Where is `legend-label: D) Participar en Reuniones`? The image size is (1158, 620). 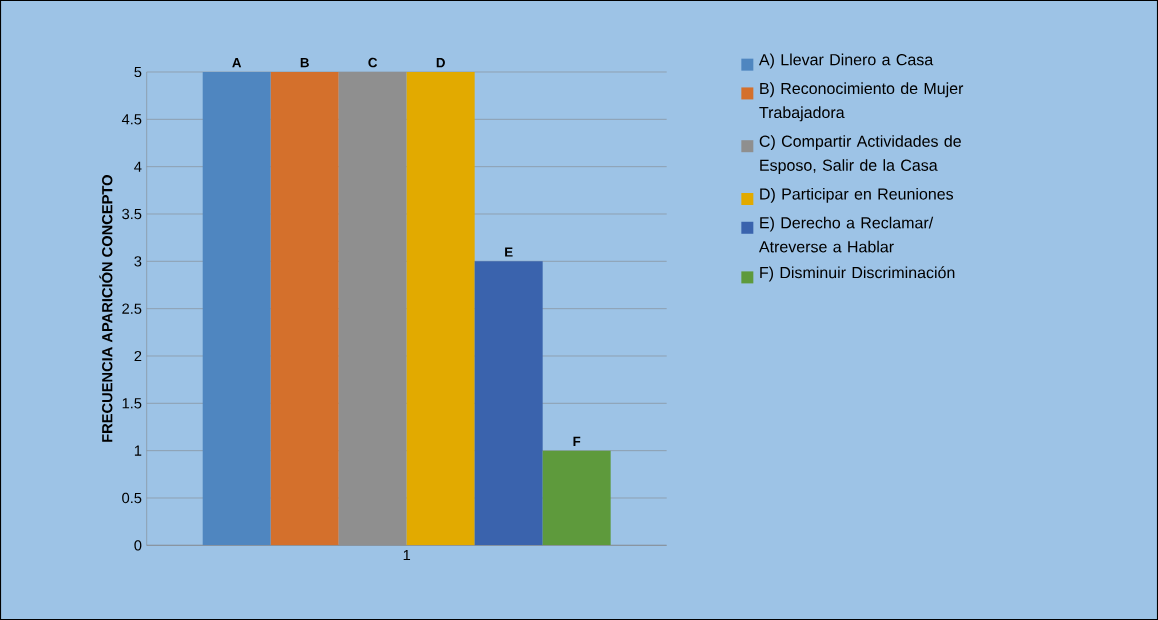
legend-label: D) Participar en Reuniones is located at coordinates (857, 195).